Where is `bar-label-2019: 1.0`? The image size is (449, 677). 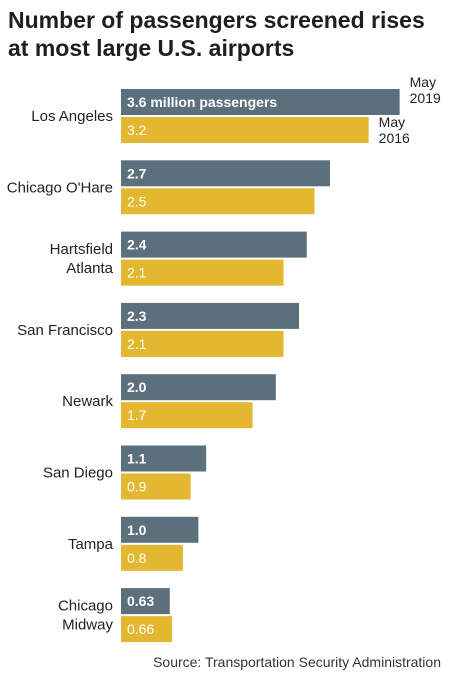 bar-label-2019: 1.0 is located at coordinates (137, 530).